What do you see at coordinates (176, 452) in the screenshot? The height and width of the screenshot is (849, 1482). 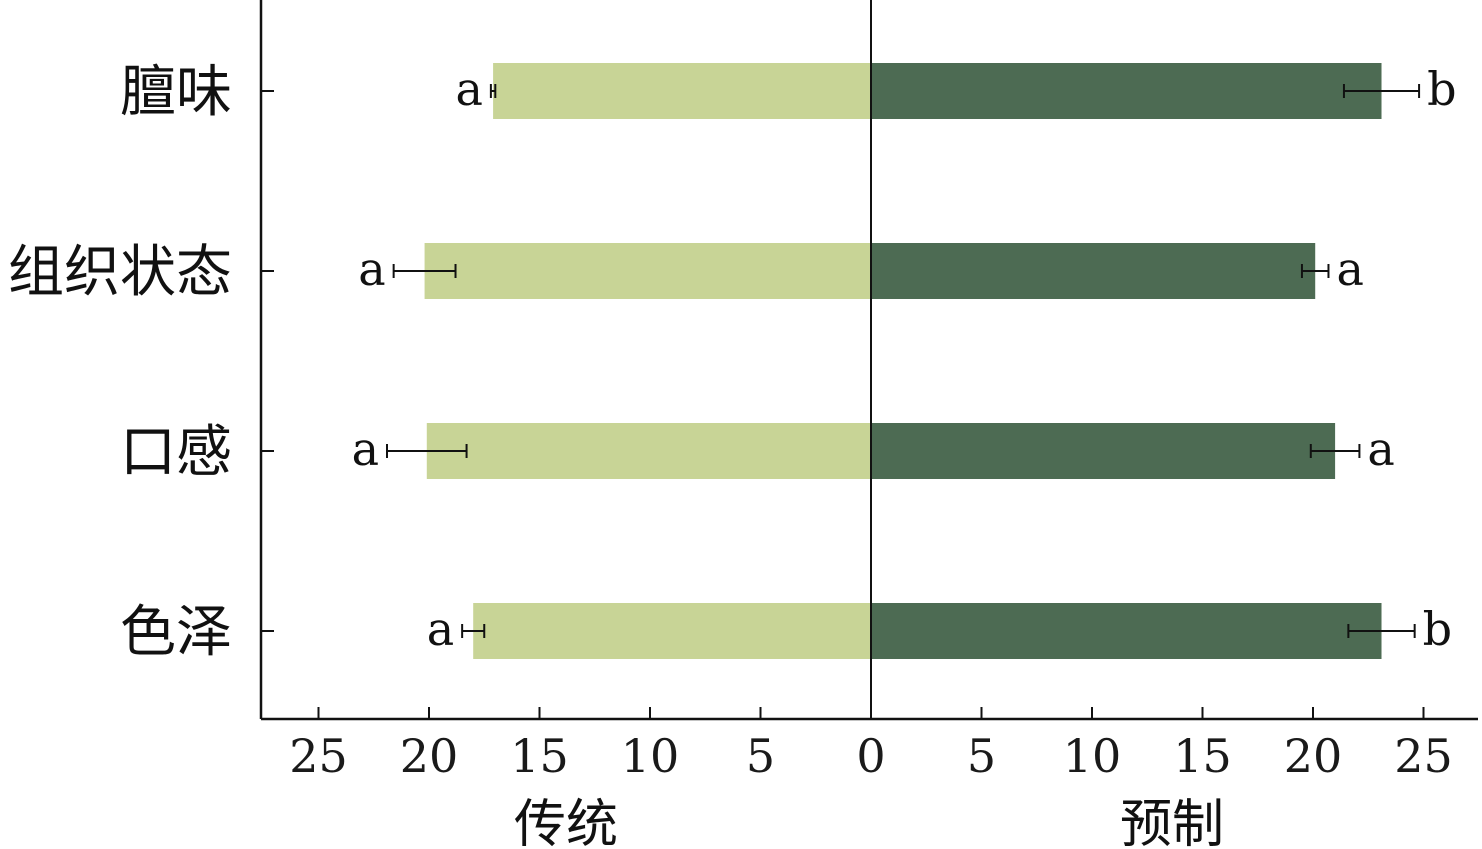 I see `category-label: 口感` at bounding box center [176, 452].